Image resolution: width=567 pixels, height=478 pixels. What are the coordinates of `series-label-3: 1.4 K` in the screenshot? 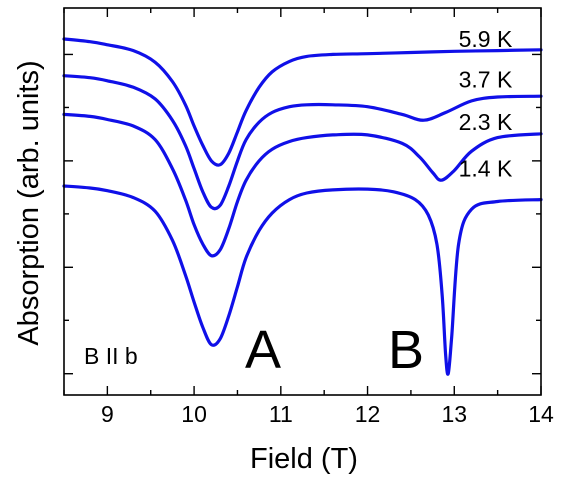 It's located at (486, 169).